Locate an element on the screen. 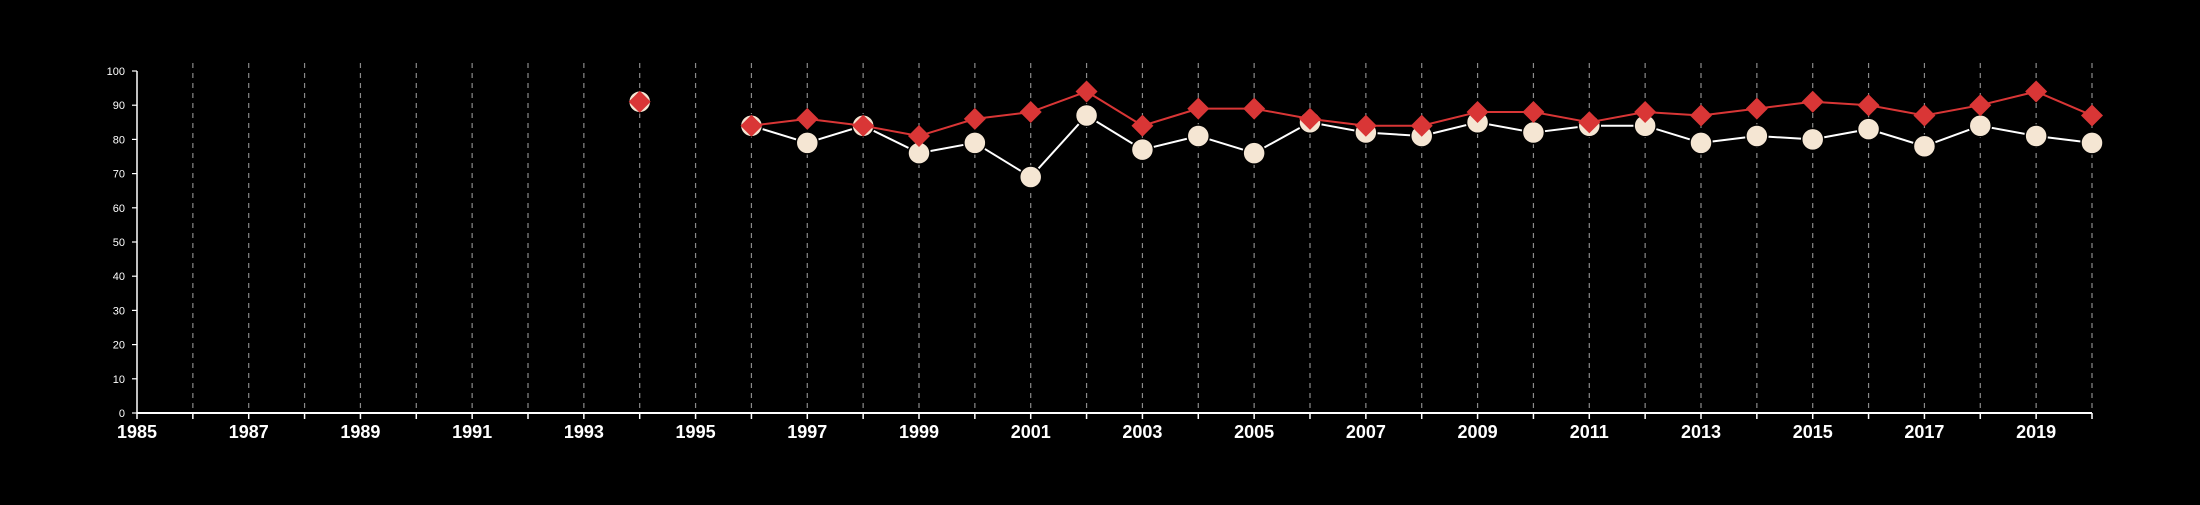 Image resolution: width=2200 pixels, height=505 pixels. y-tick-label: 10 is located at coordinates (119, 380).